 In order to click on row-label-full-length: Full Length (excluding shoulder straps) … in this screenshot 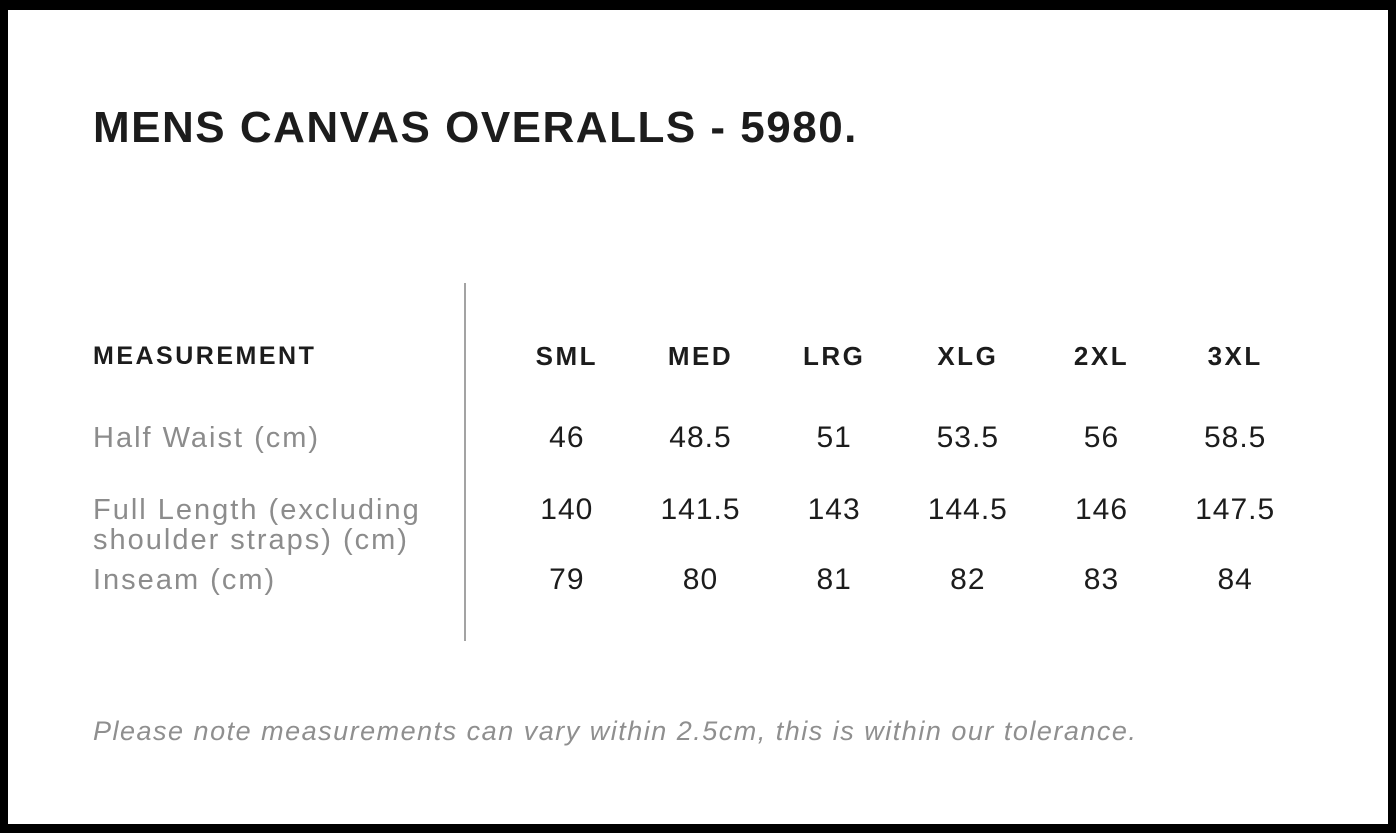, I will do `click(257, 525)`.